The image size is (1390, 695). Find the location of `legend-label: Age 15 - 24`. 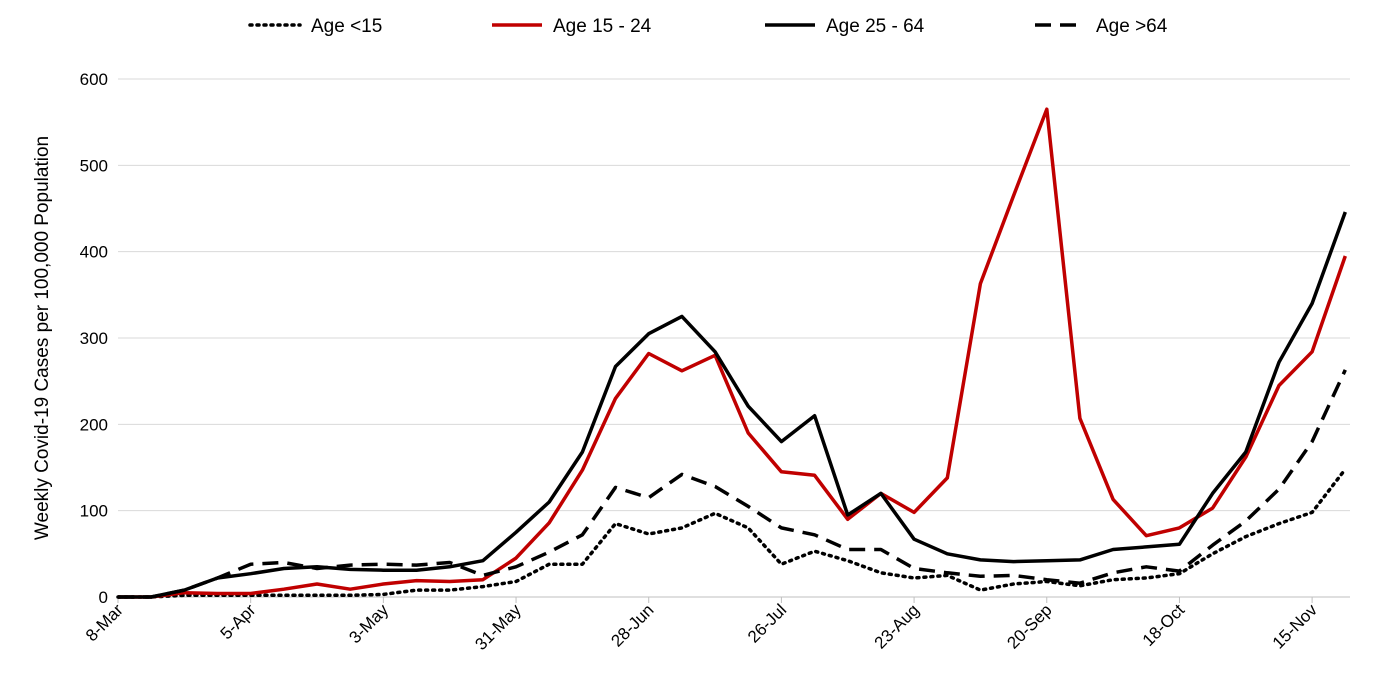

legend-label: Age 15 - 24 is located at coordinates (602, 26).